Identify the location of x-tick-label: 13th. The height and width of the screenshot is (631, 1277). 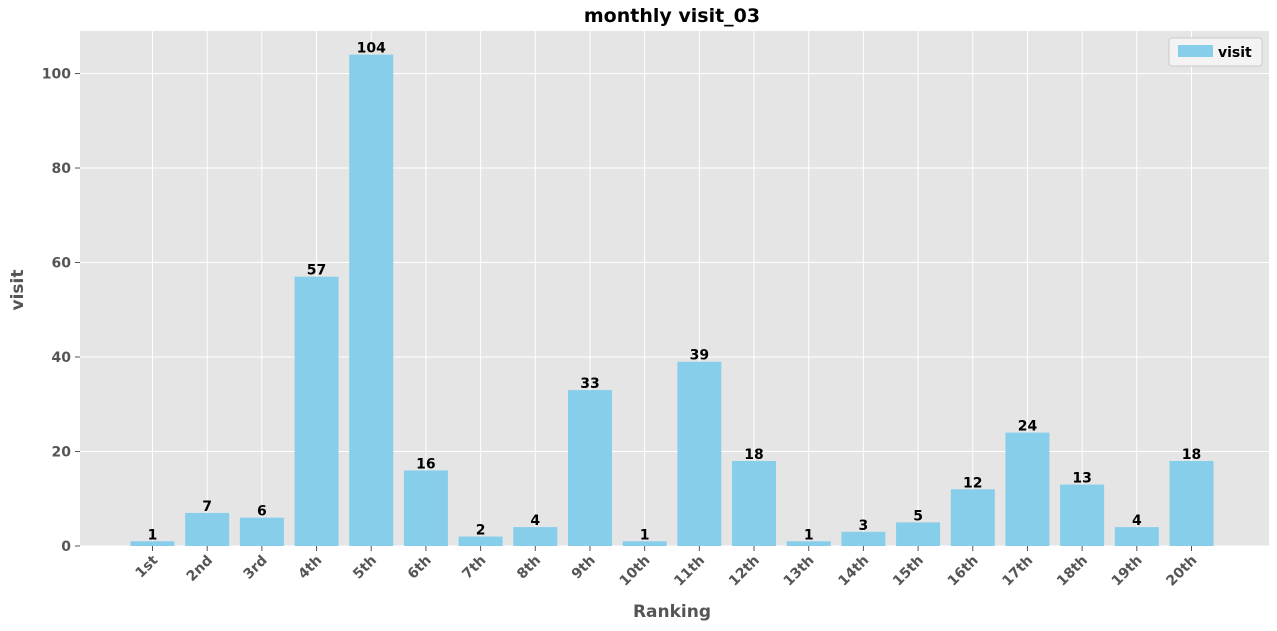
(799, 571).